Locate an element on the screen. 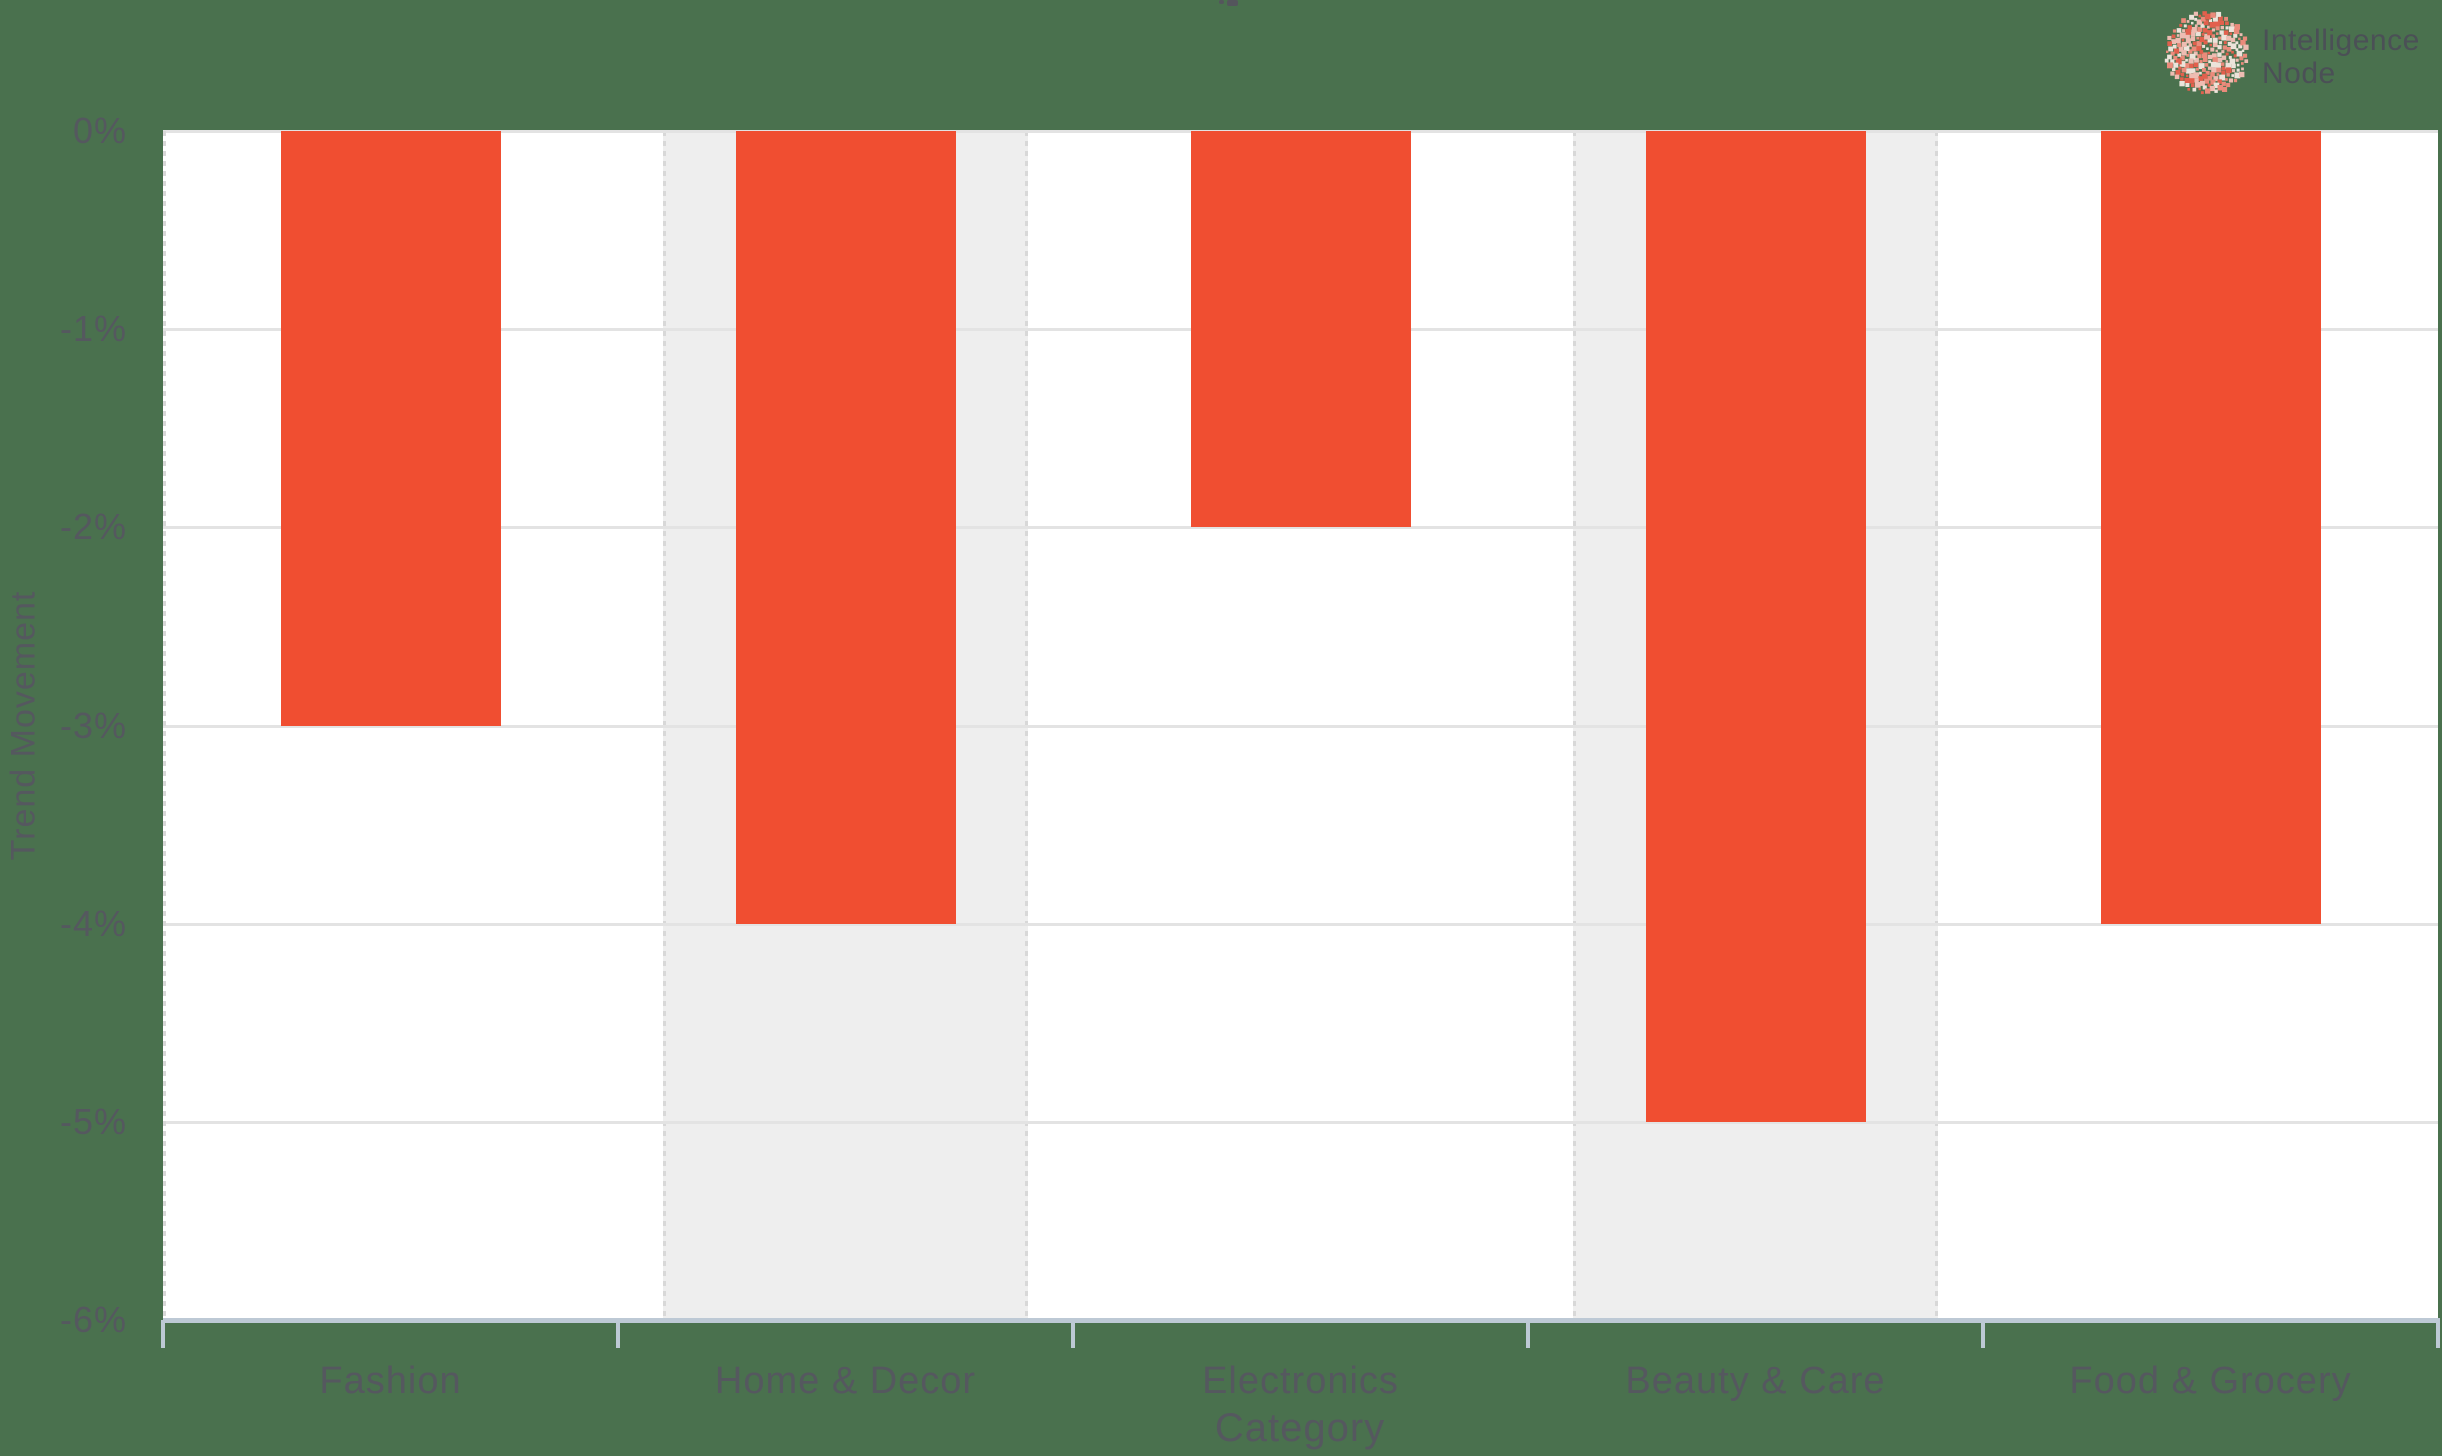  logo-line2: Node is located at coordinates (2299, 73).